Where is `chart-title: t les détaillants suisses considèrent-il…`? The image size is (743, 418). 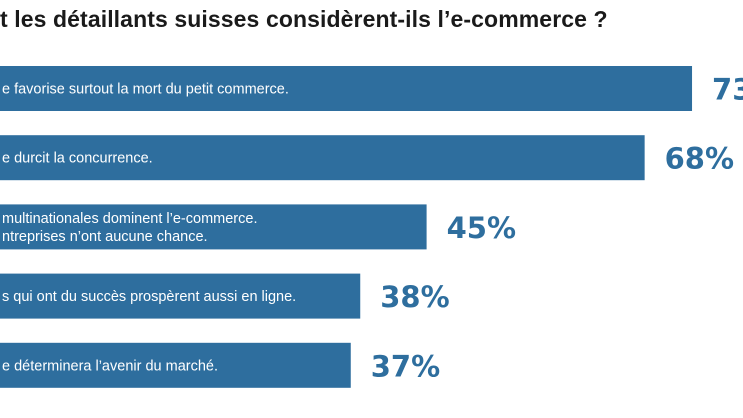
chart-title: t les détaillants suisses considèrent-il… is located at coordinates (304, 19).